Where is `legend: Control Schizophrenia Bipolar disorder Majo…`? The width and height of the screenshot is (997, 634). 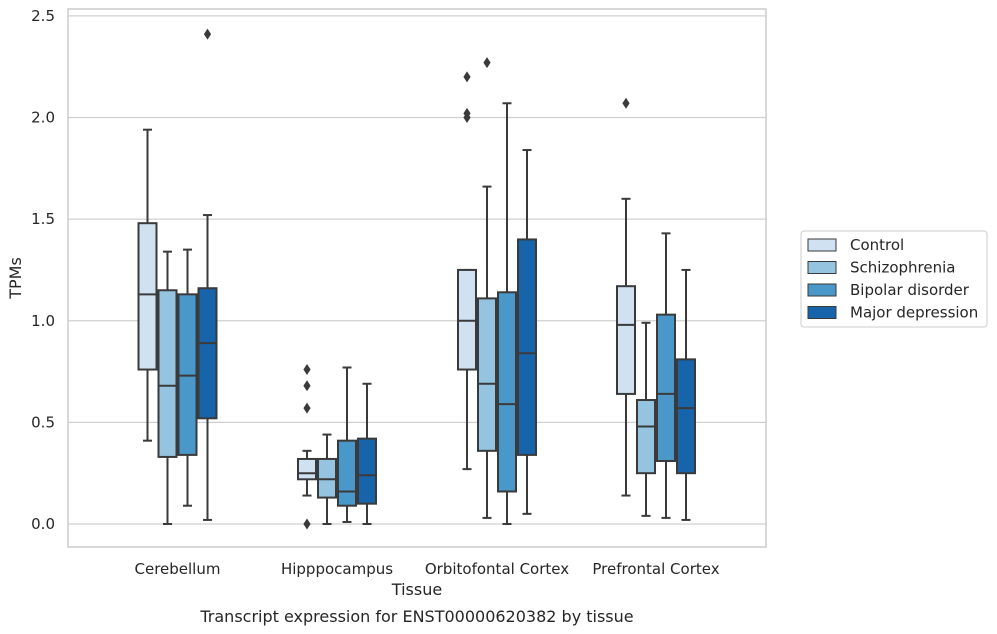
legend: Control Schizophrenia Bipolar disorder Majo… is located at coordinates (894, 279).